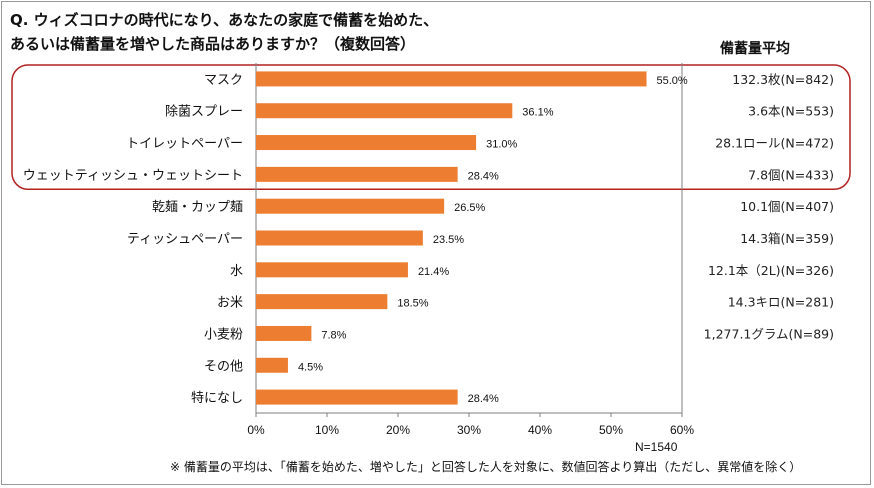 This screenshot has height=488, width=874. What do you see at coordinates (433, 272) in the screenshot?
I see `data-label: 21.4%` at bounding box center [433, 272].